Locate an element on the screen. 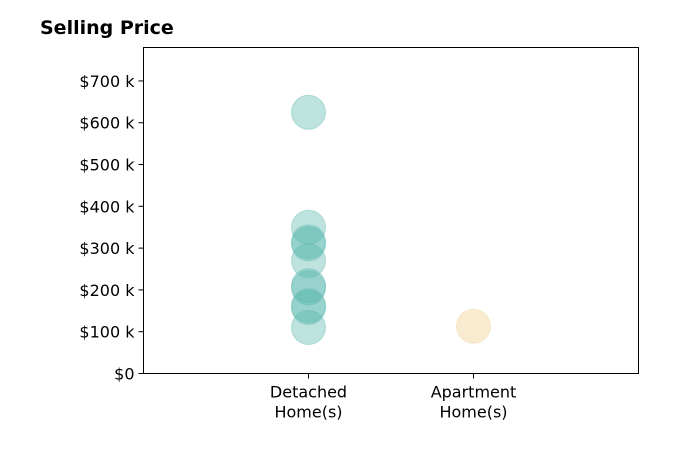  x-tick-label-line: Apartment is located at coordinates (474, 392).